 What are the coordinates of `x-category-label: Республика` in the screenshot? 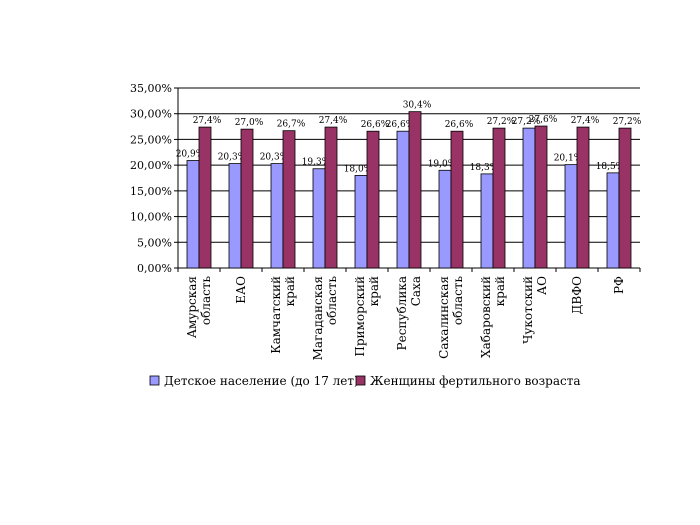 It's located at (402, 313).